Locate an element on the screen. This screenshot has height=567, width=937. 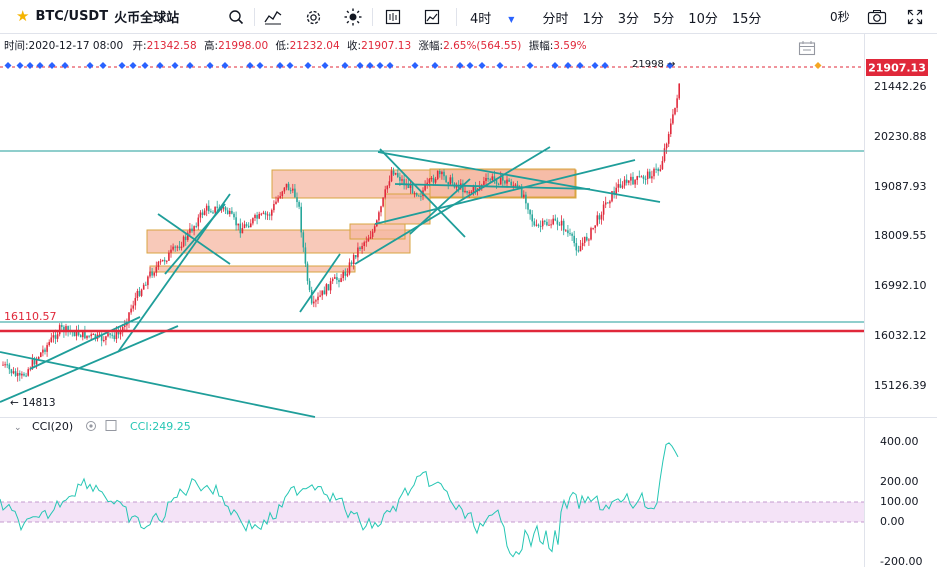
symbol-selector: ★ BTC/USDT 火币全球站 is located at coordinates (112, 17).